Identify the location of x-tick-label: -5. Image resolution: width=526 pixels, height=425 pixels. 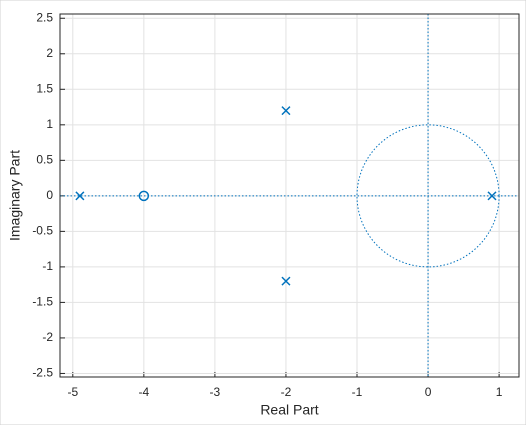
(72, 392).